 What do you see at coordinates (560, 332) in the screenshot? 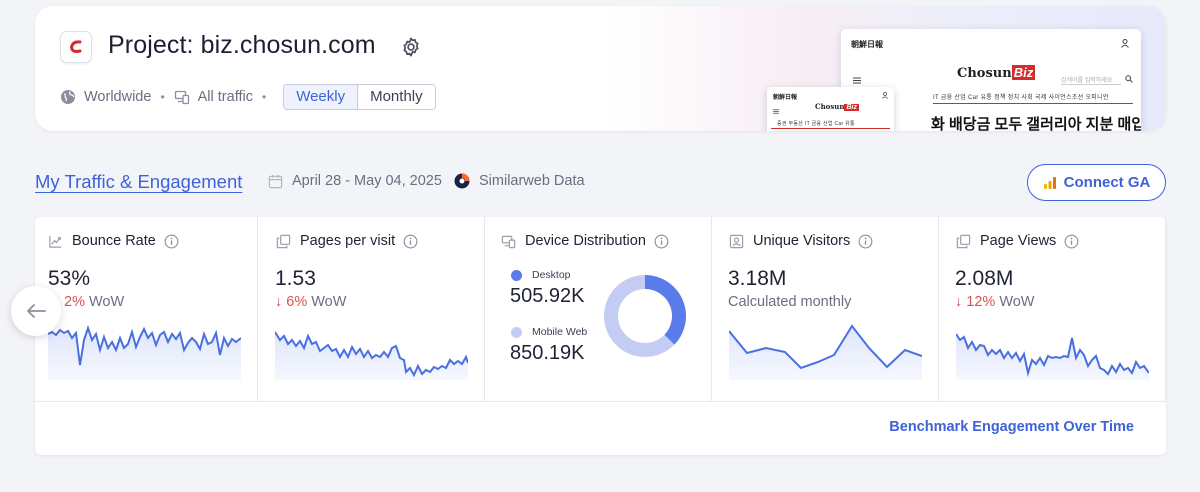
I see `mobile-label: Mobile Web` at bounding box center [560, 332].